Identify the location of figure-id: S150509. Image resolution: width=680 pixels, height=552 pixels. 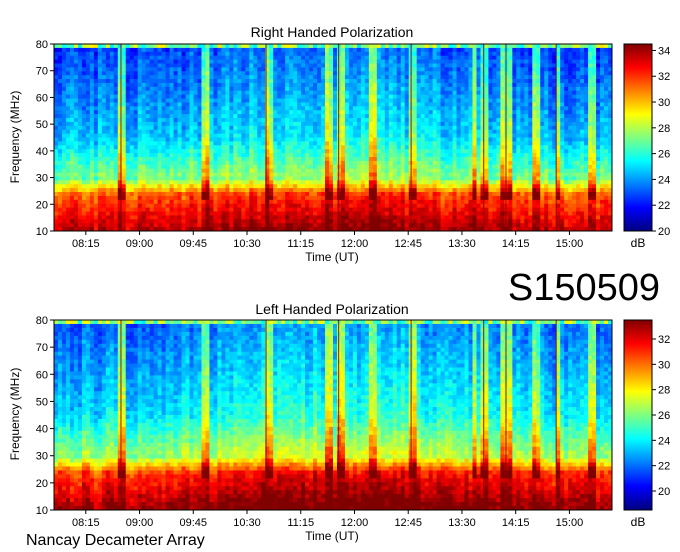
(584, 288).